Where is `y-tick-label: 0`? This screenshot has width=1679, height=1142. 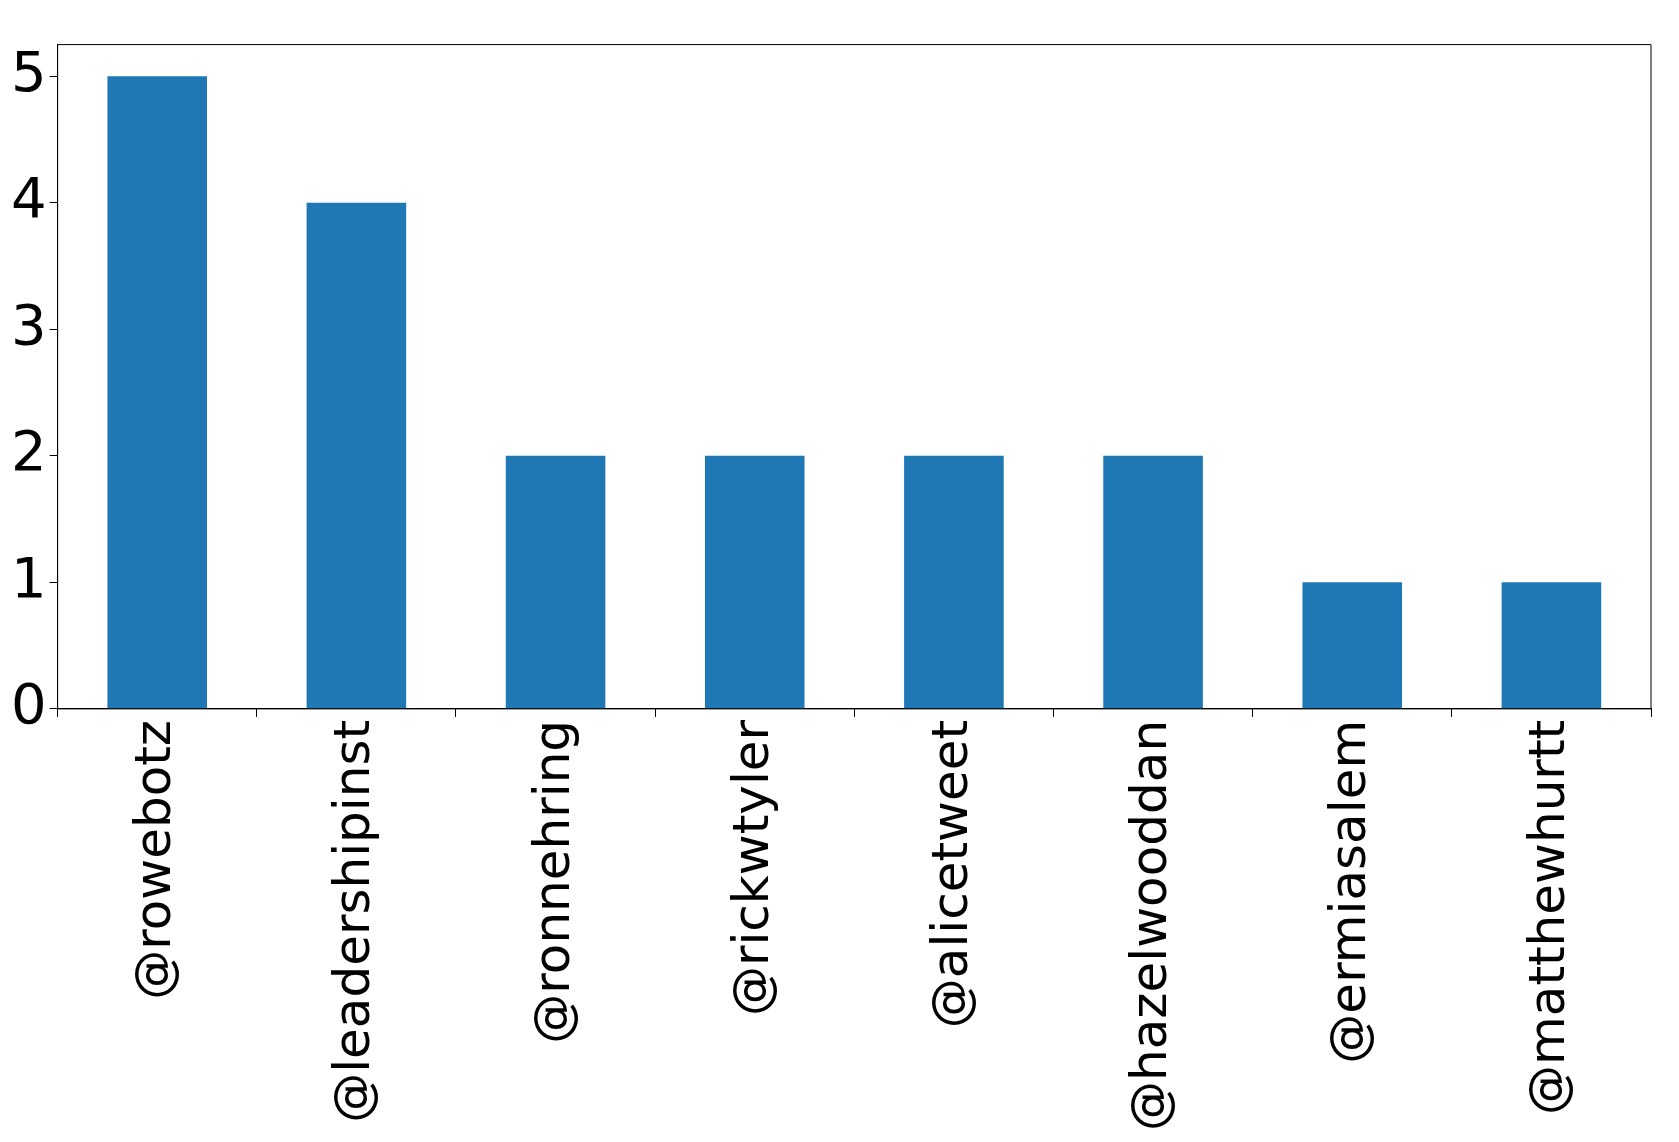 y-tick-label: 0 is located at coordinates (28, 704).